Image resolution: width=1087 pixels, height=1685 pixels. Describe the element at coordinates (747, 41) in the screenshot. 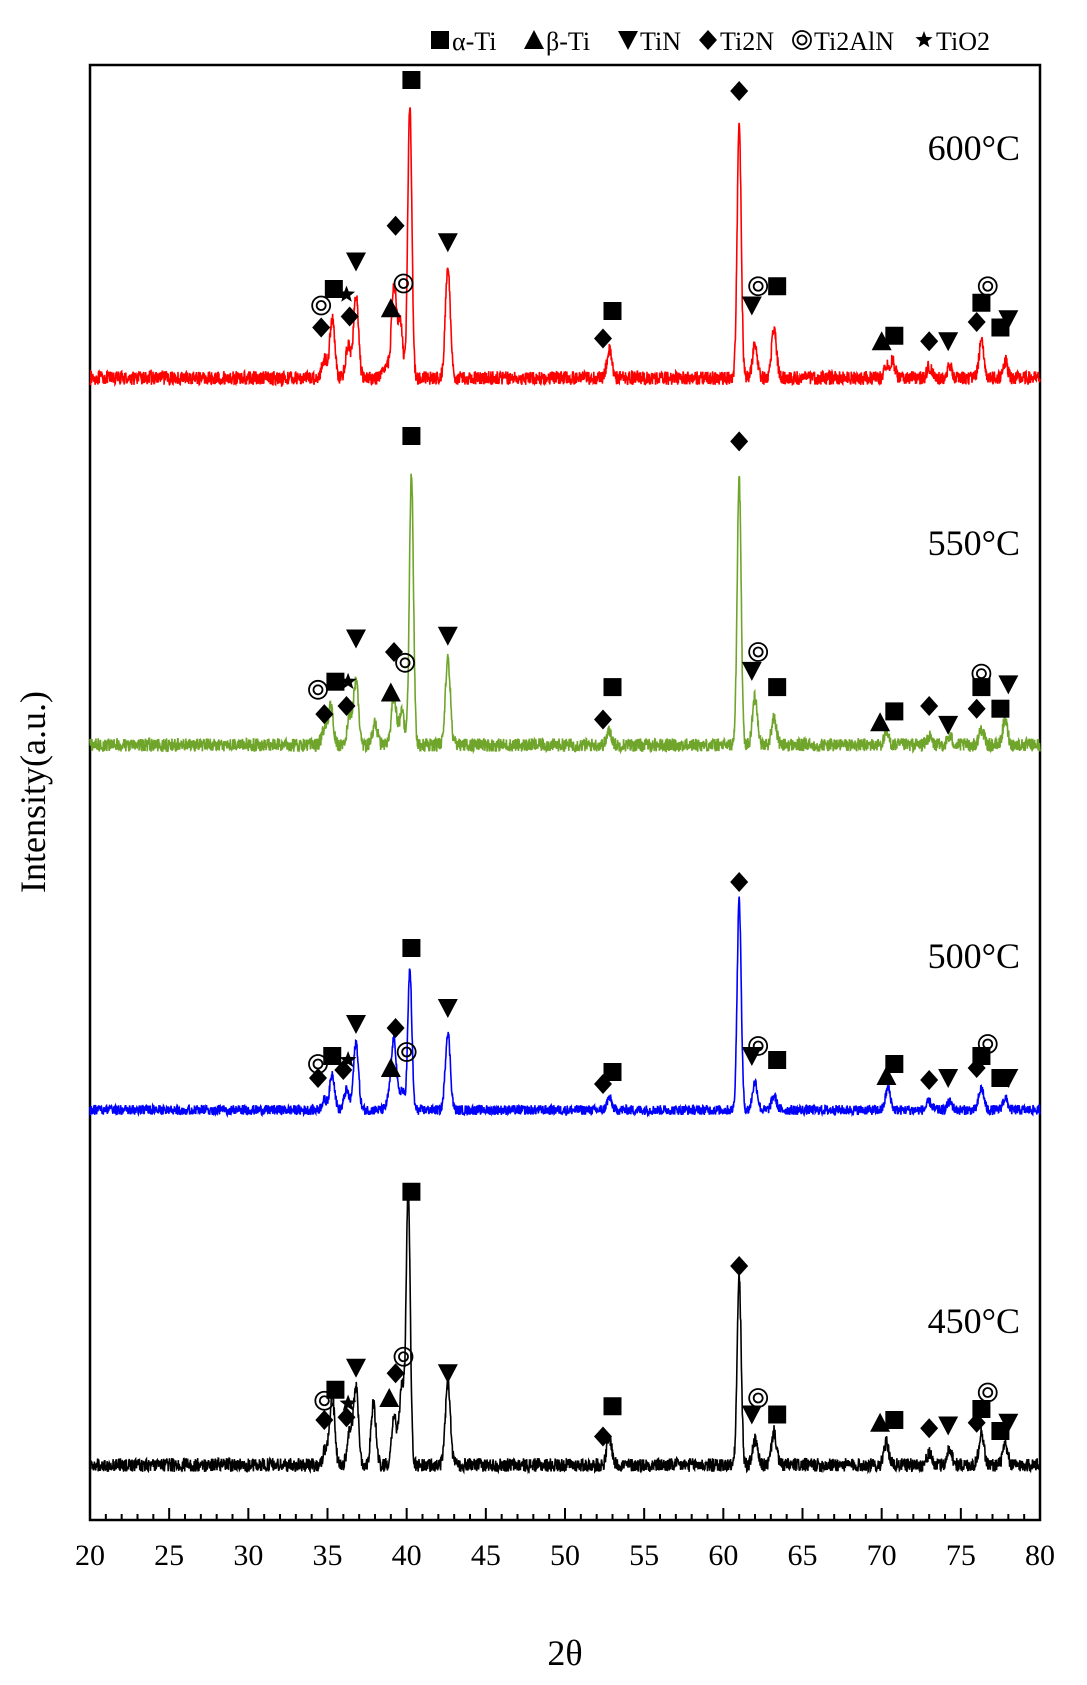

I see `legend-label-ti2n: Ti2N` at that location.